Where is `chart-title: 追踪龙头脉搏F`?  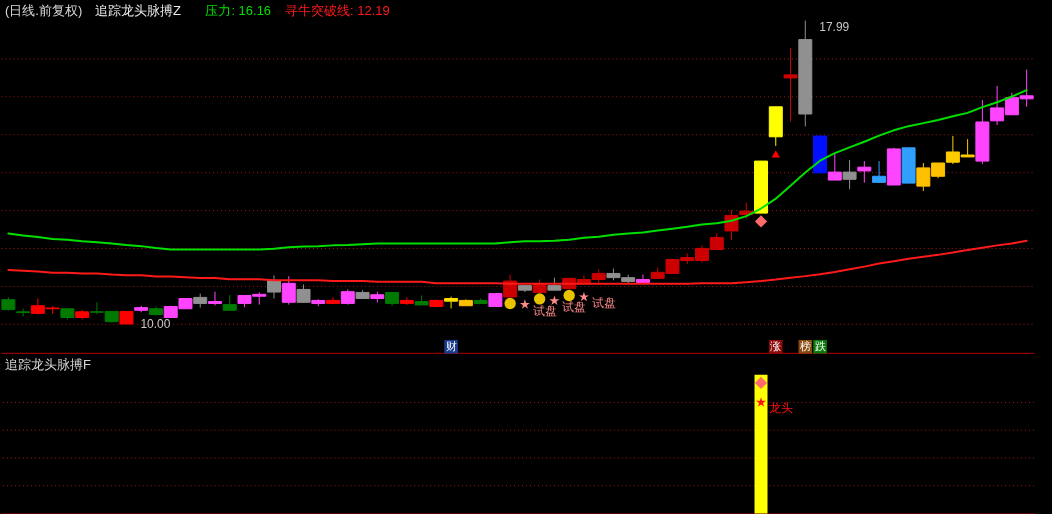
chart-title: 追踪龙头脉搏F is located at coordinates (47, 364).